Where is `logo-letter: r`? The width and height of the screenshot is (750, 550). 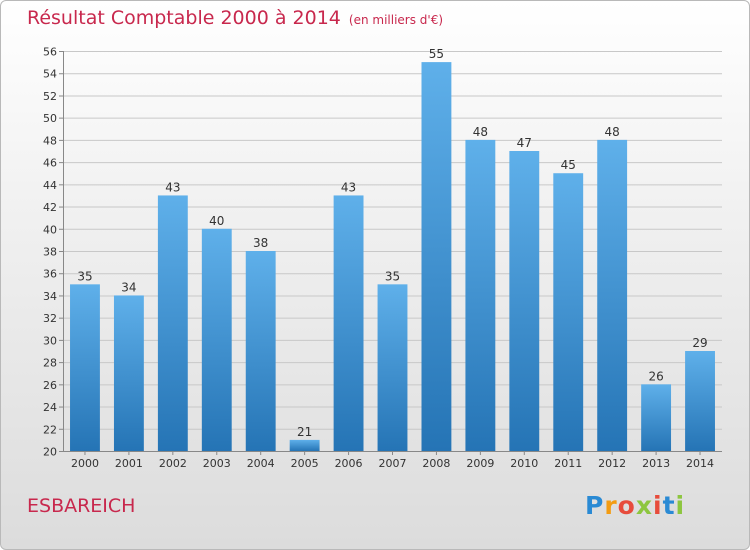 logo-letter: r is located at coordinates (611, 505).